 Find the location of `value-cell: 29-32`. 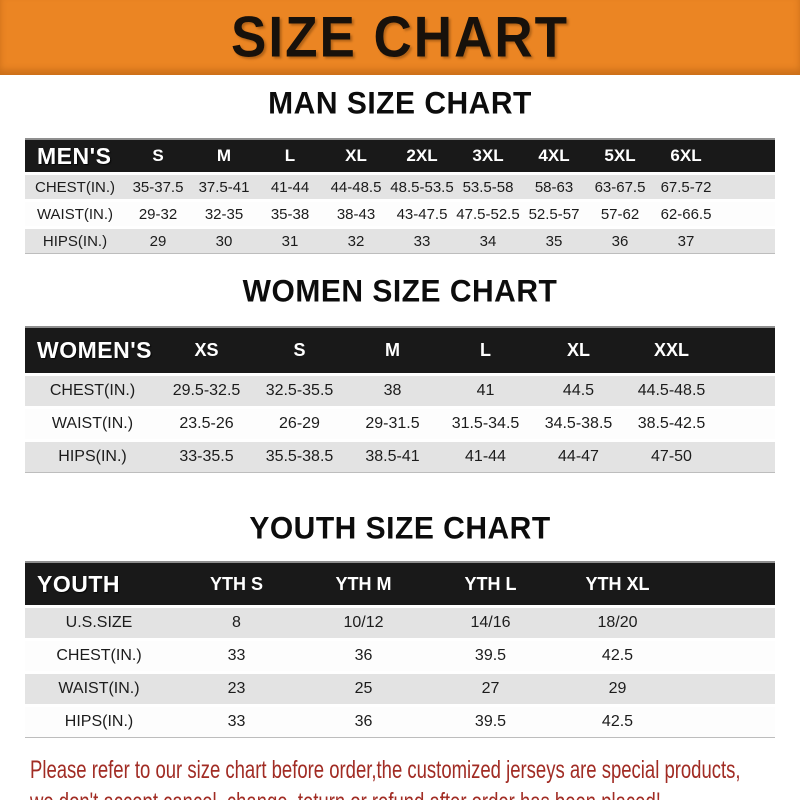

value-cell: 29-32 is located at coordinates (158, 213).